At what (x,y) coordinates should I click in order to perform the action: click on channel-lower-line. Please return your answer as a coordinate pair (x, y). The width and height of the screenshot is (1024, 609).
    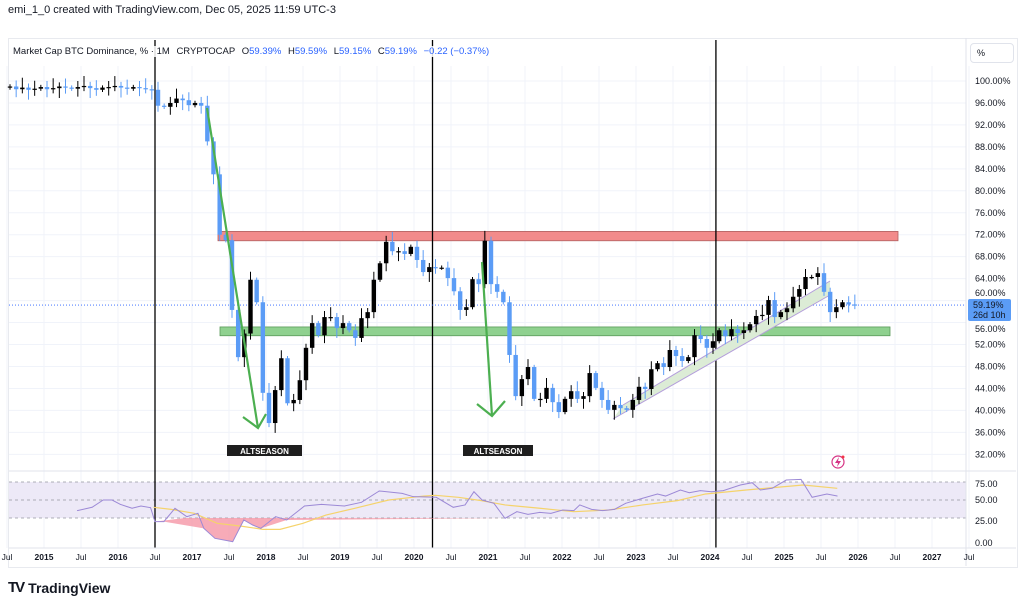
    Looking at the image, I should click on (721, 357).